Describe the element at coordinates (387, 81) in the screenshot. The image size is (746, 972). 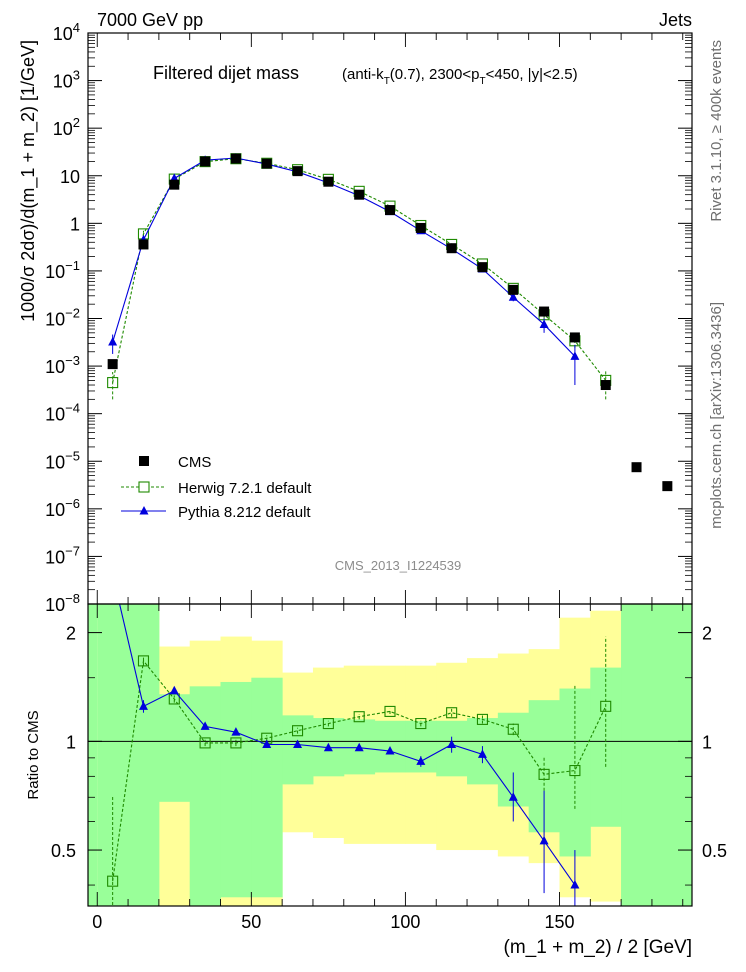
I see `subtitle-sub-1: T` at that location.